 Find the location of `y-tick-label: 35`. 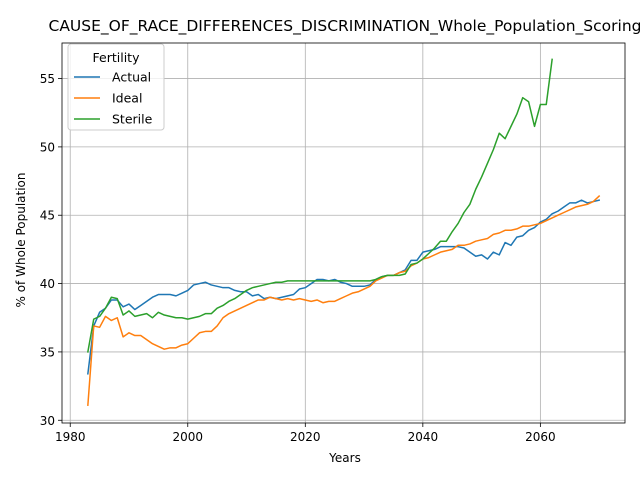

y-tick-label: 35 is located at coordinates (47, 352).